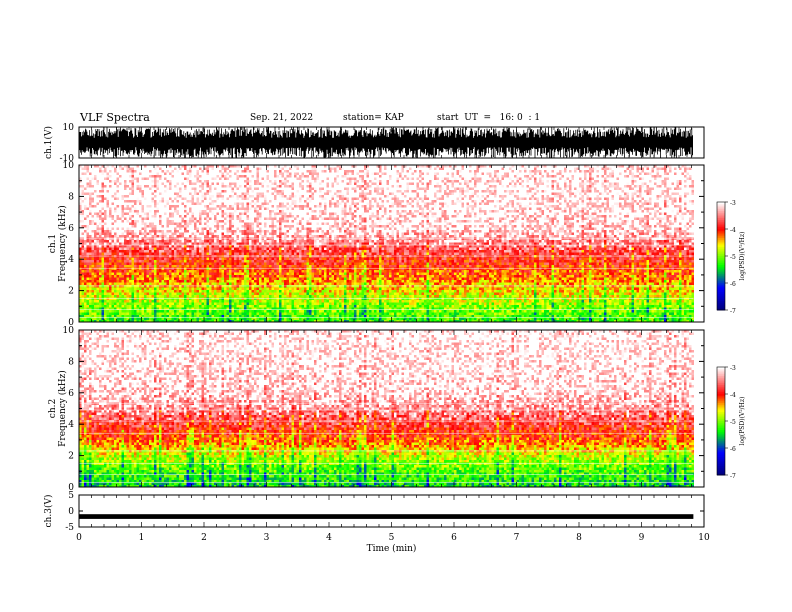 This screenshot has width=792, height=612. I want to click on x-tick-label: 2, so click(204, 538).